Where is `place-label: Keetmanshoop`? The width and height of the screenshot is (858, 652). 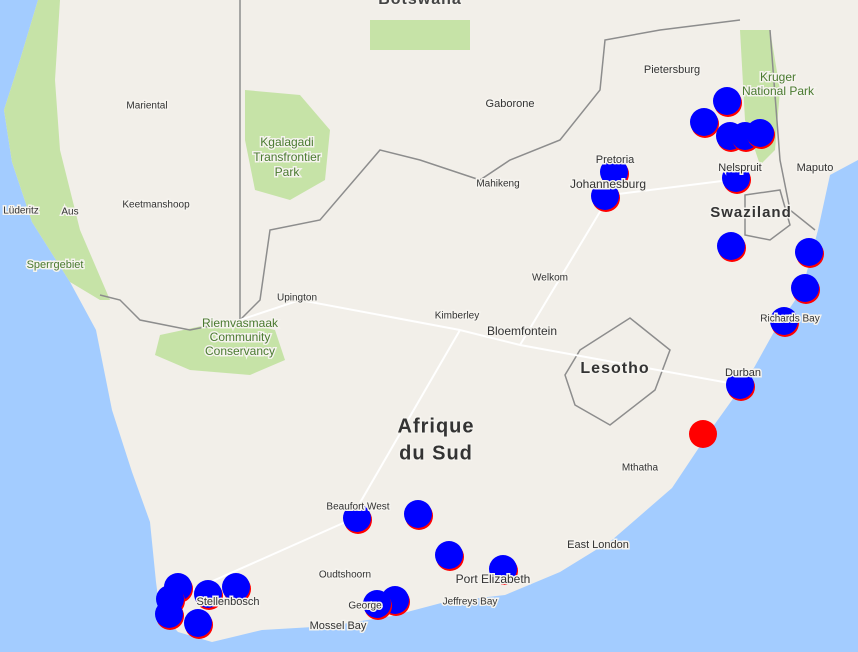 place-label: Keetmanshoop is located at coordinates (156, 205).